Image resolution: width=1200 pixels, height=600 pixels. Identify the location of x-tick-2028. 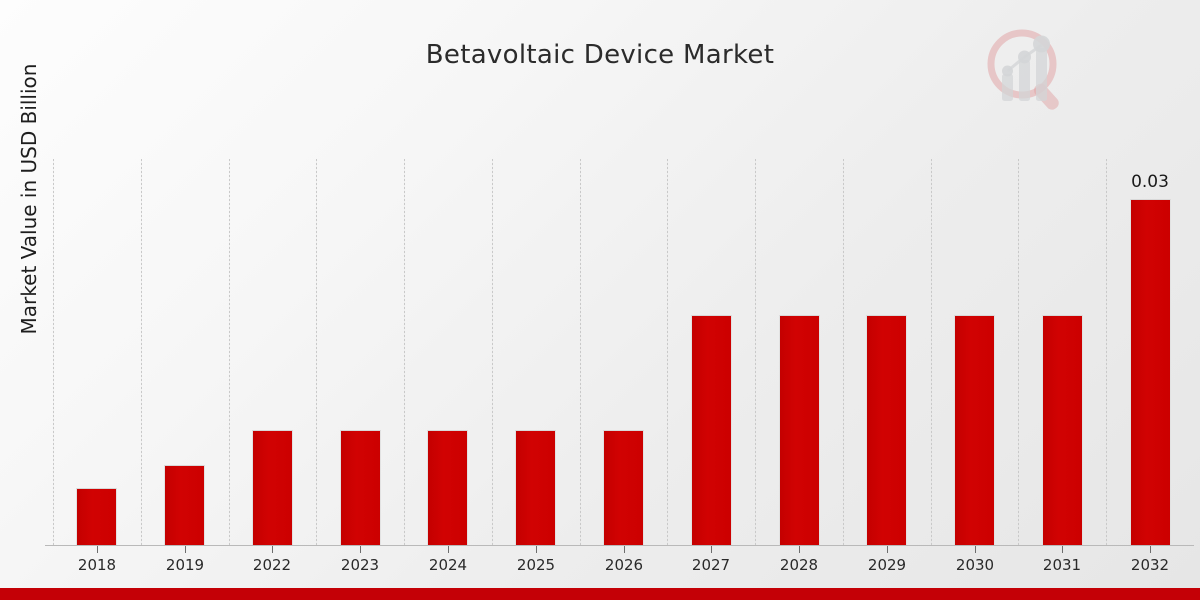
(799, 549).